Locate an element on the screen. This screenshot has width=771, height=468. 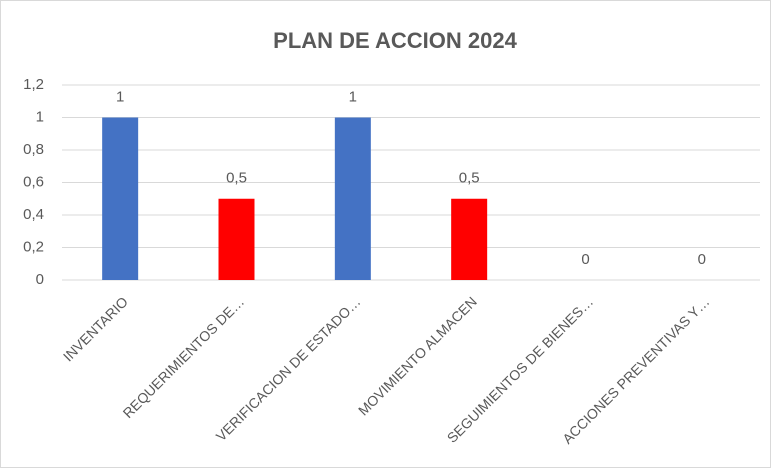
y-tick-label: 0,2 is located at coordinates (33, 246).